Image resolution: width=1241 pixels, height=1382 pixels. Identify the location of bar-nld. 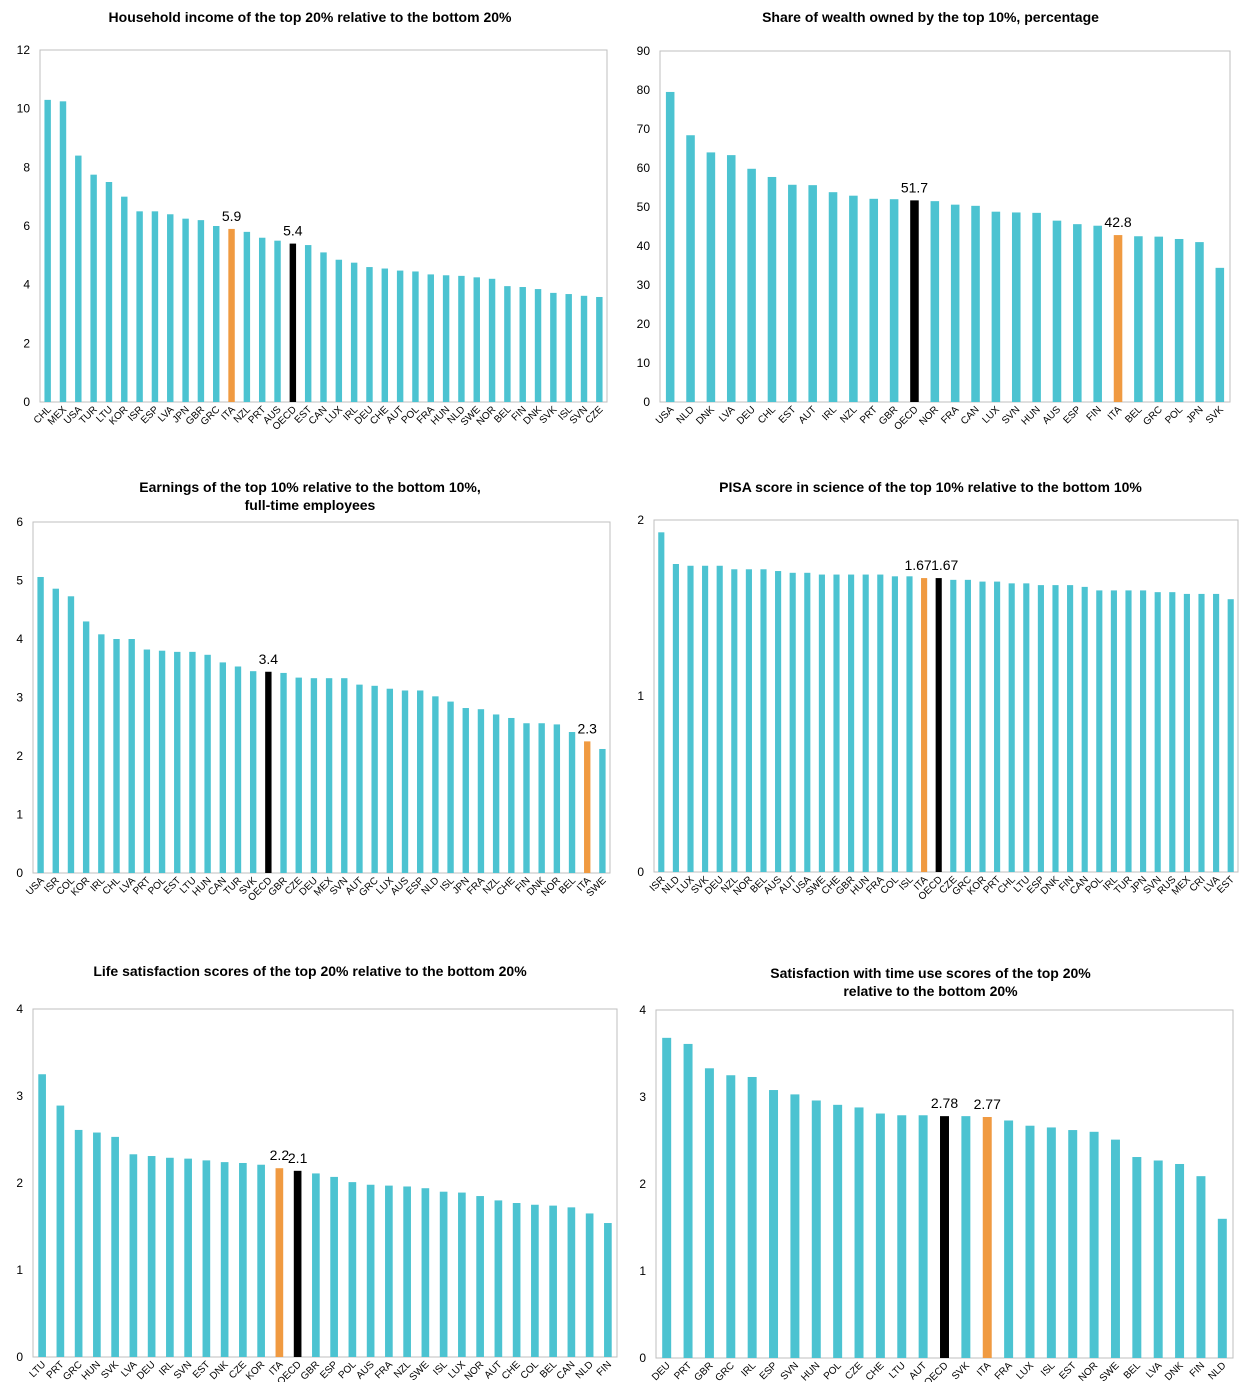
(690, 269).